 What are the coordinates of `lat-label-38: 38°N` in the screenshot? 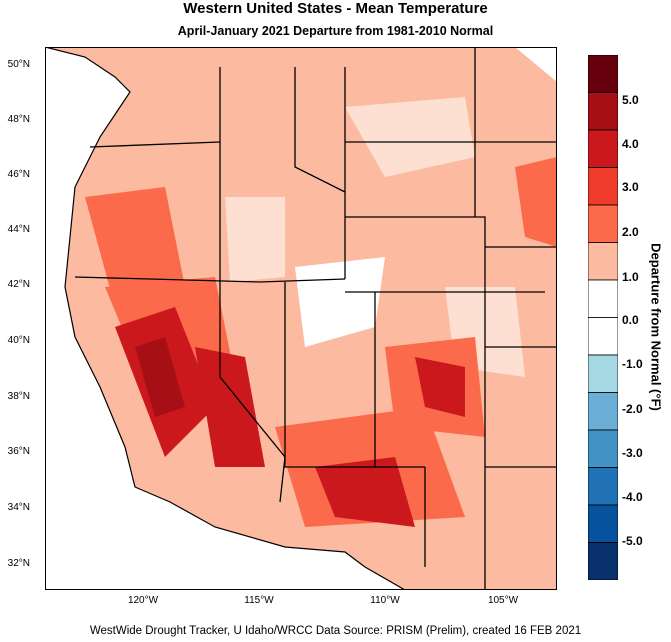 It's located at (18, 396).